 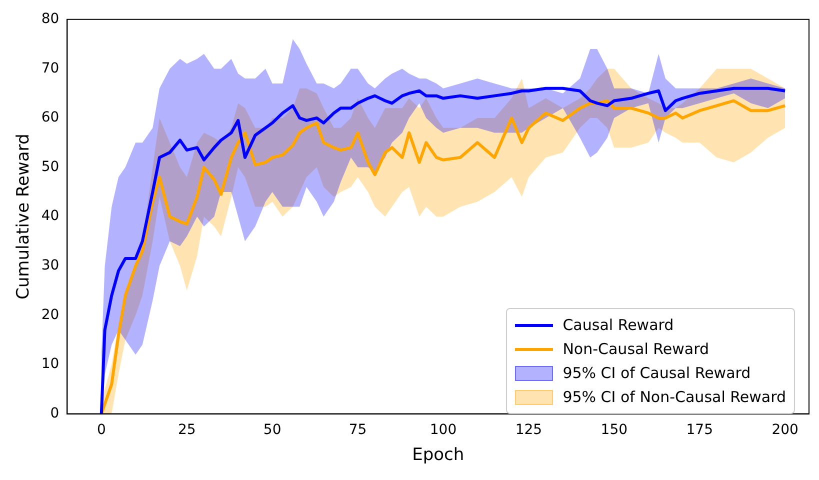 What do you see at coordinates (357, 430) in the screenshot?
I see `x-tick-label: 75` at bounding box center [357, 430].